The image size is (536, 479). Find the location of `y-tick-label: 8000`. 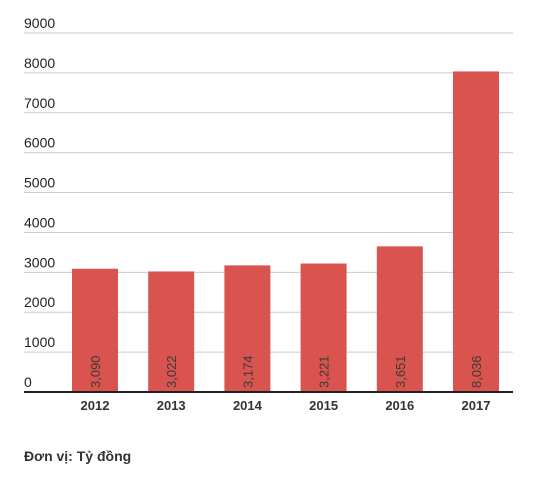

y-tick-label: 8000 is located at coordinates (39, 63).